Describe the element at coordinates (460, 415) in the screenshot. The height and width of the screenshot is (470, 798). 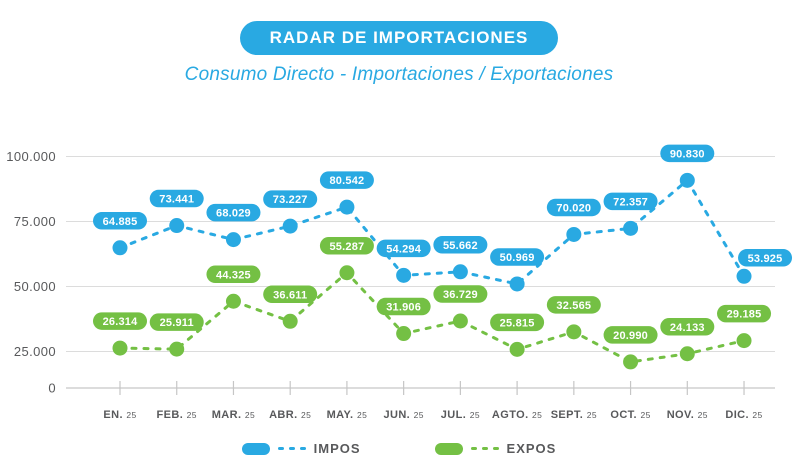
I see `x-axis-label: JUL. 25` at that location.